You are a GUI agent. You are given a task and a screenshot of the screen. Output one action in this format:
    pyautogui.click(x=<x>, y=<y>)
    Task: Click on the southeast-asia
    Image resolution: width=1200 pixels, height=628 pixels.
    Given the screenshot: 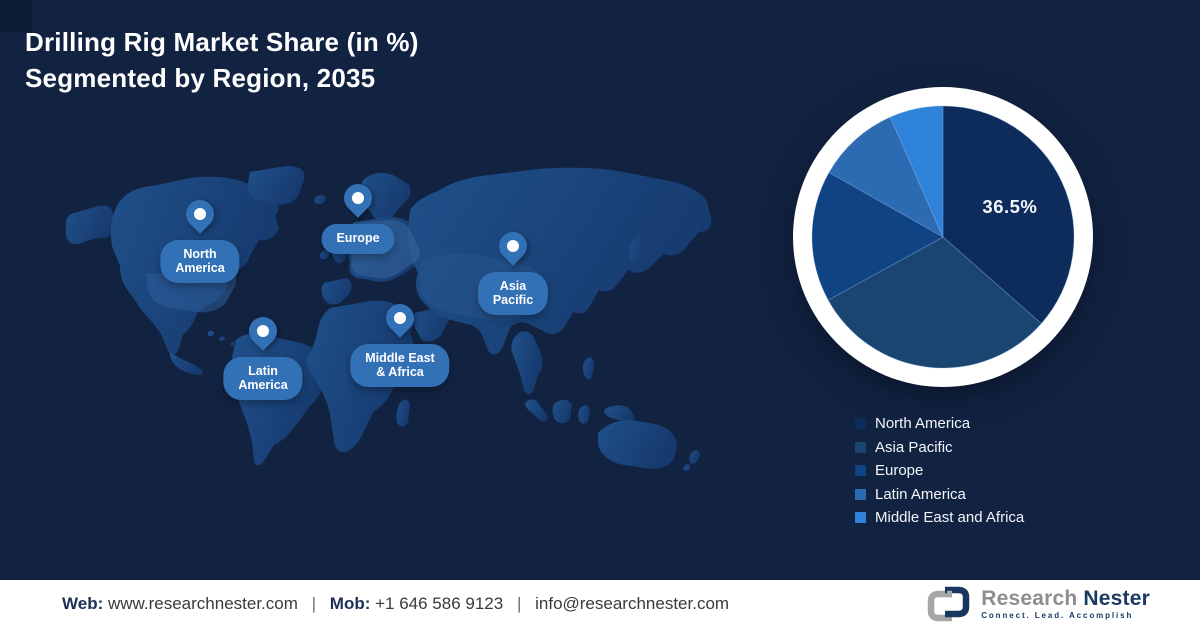 What is the action you would take?
    pyautogui.click(x=527, y=363)
    